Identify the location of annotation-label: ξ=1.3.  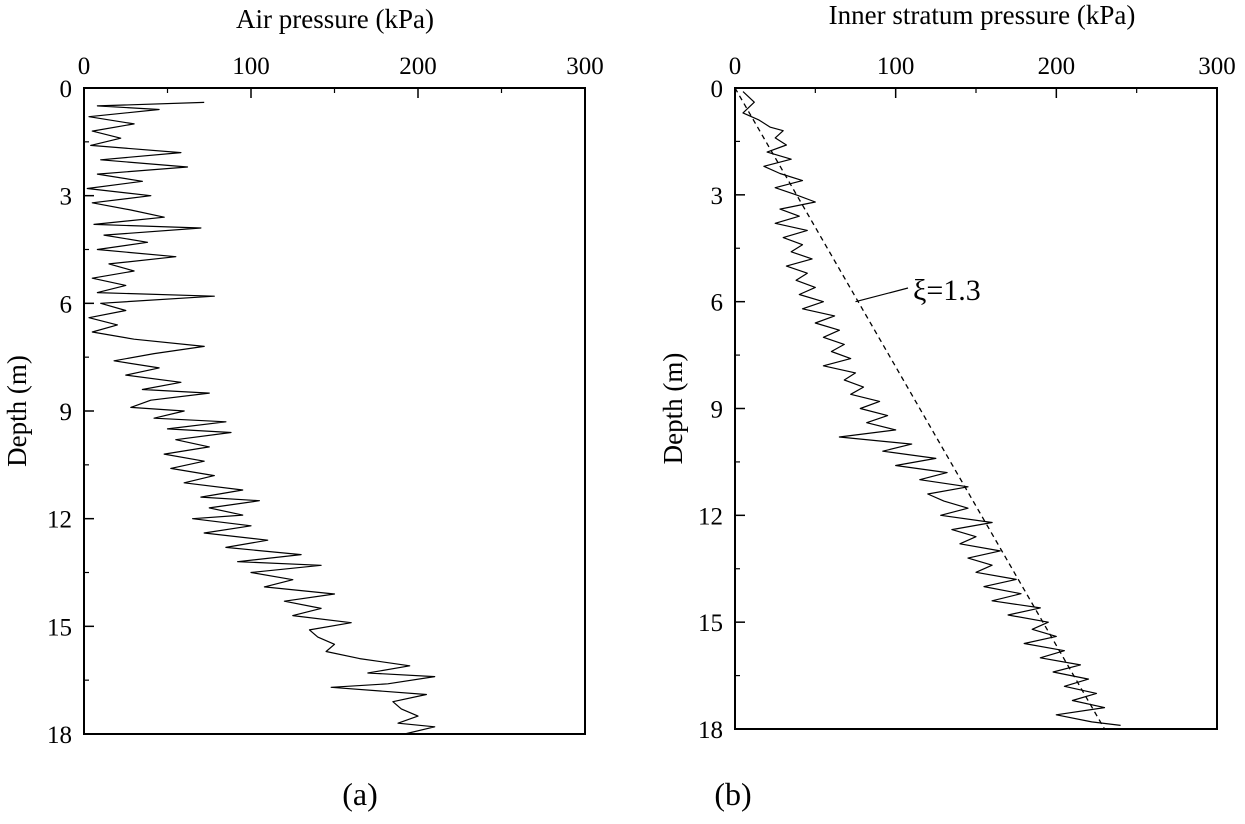
(947, 290).